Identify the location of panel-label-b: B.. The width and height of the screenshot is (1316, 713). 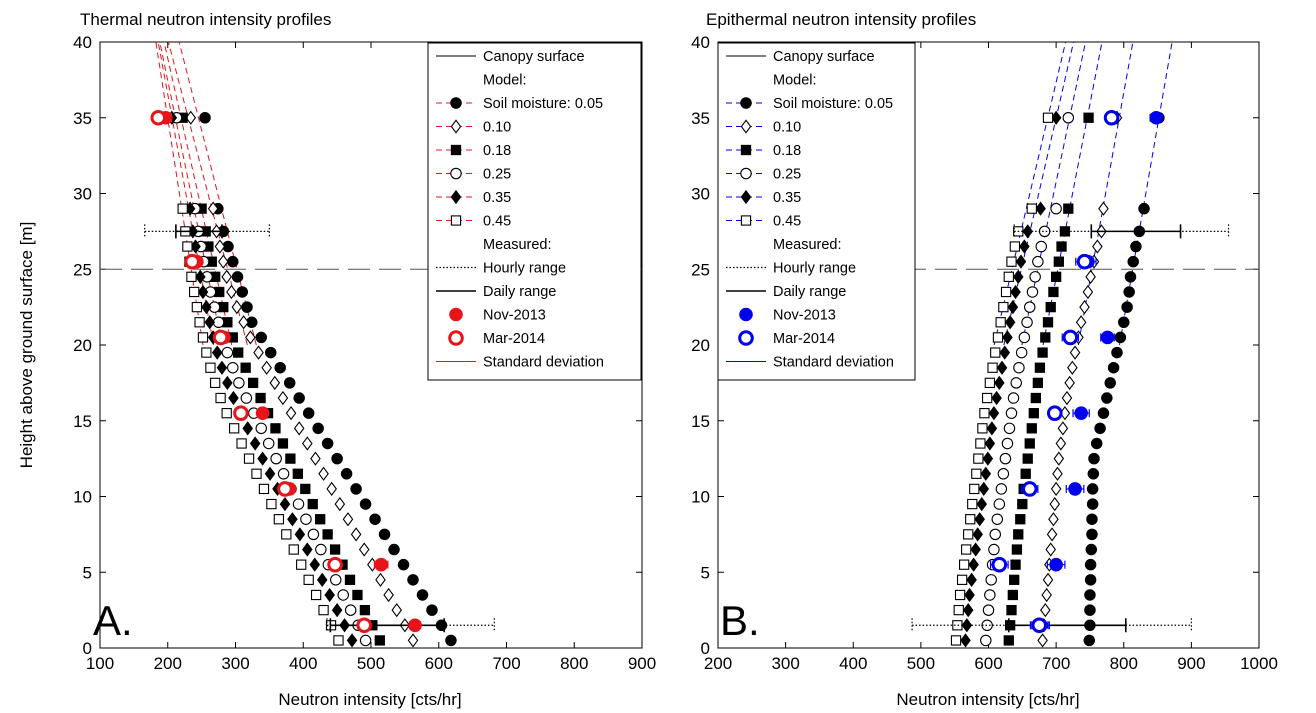
(740, 620).